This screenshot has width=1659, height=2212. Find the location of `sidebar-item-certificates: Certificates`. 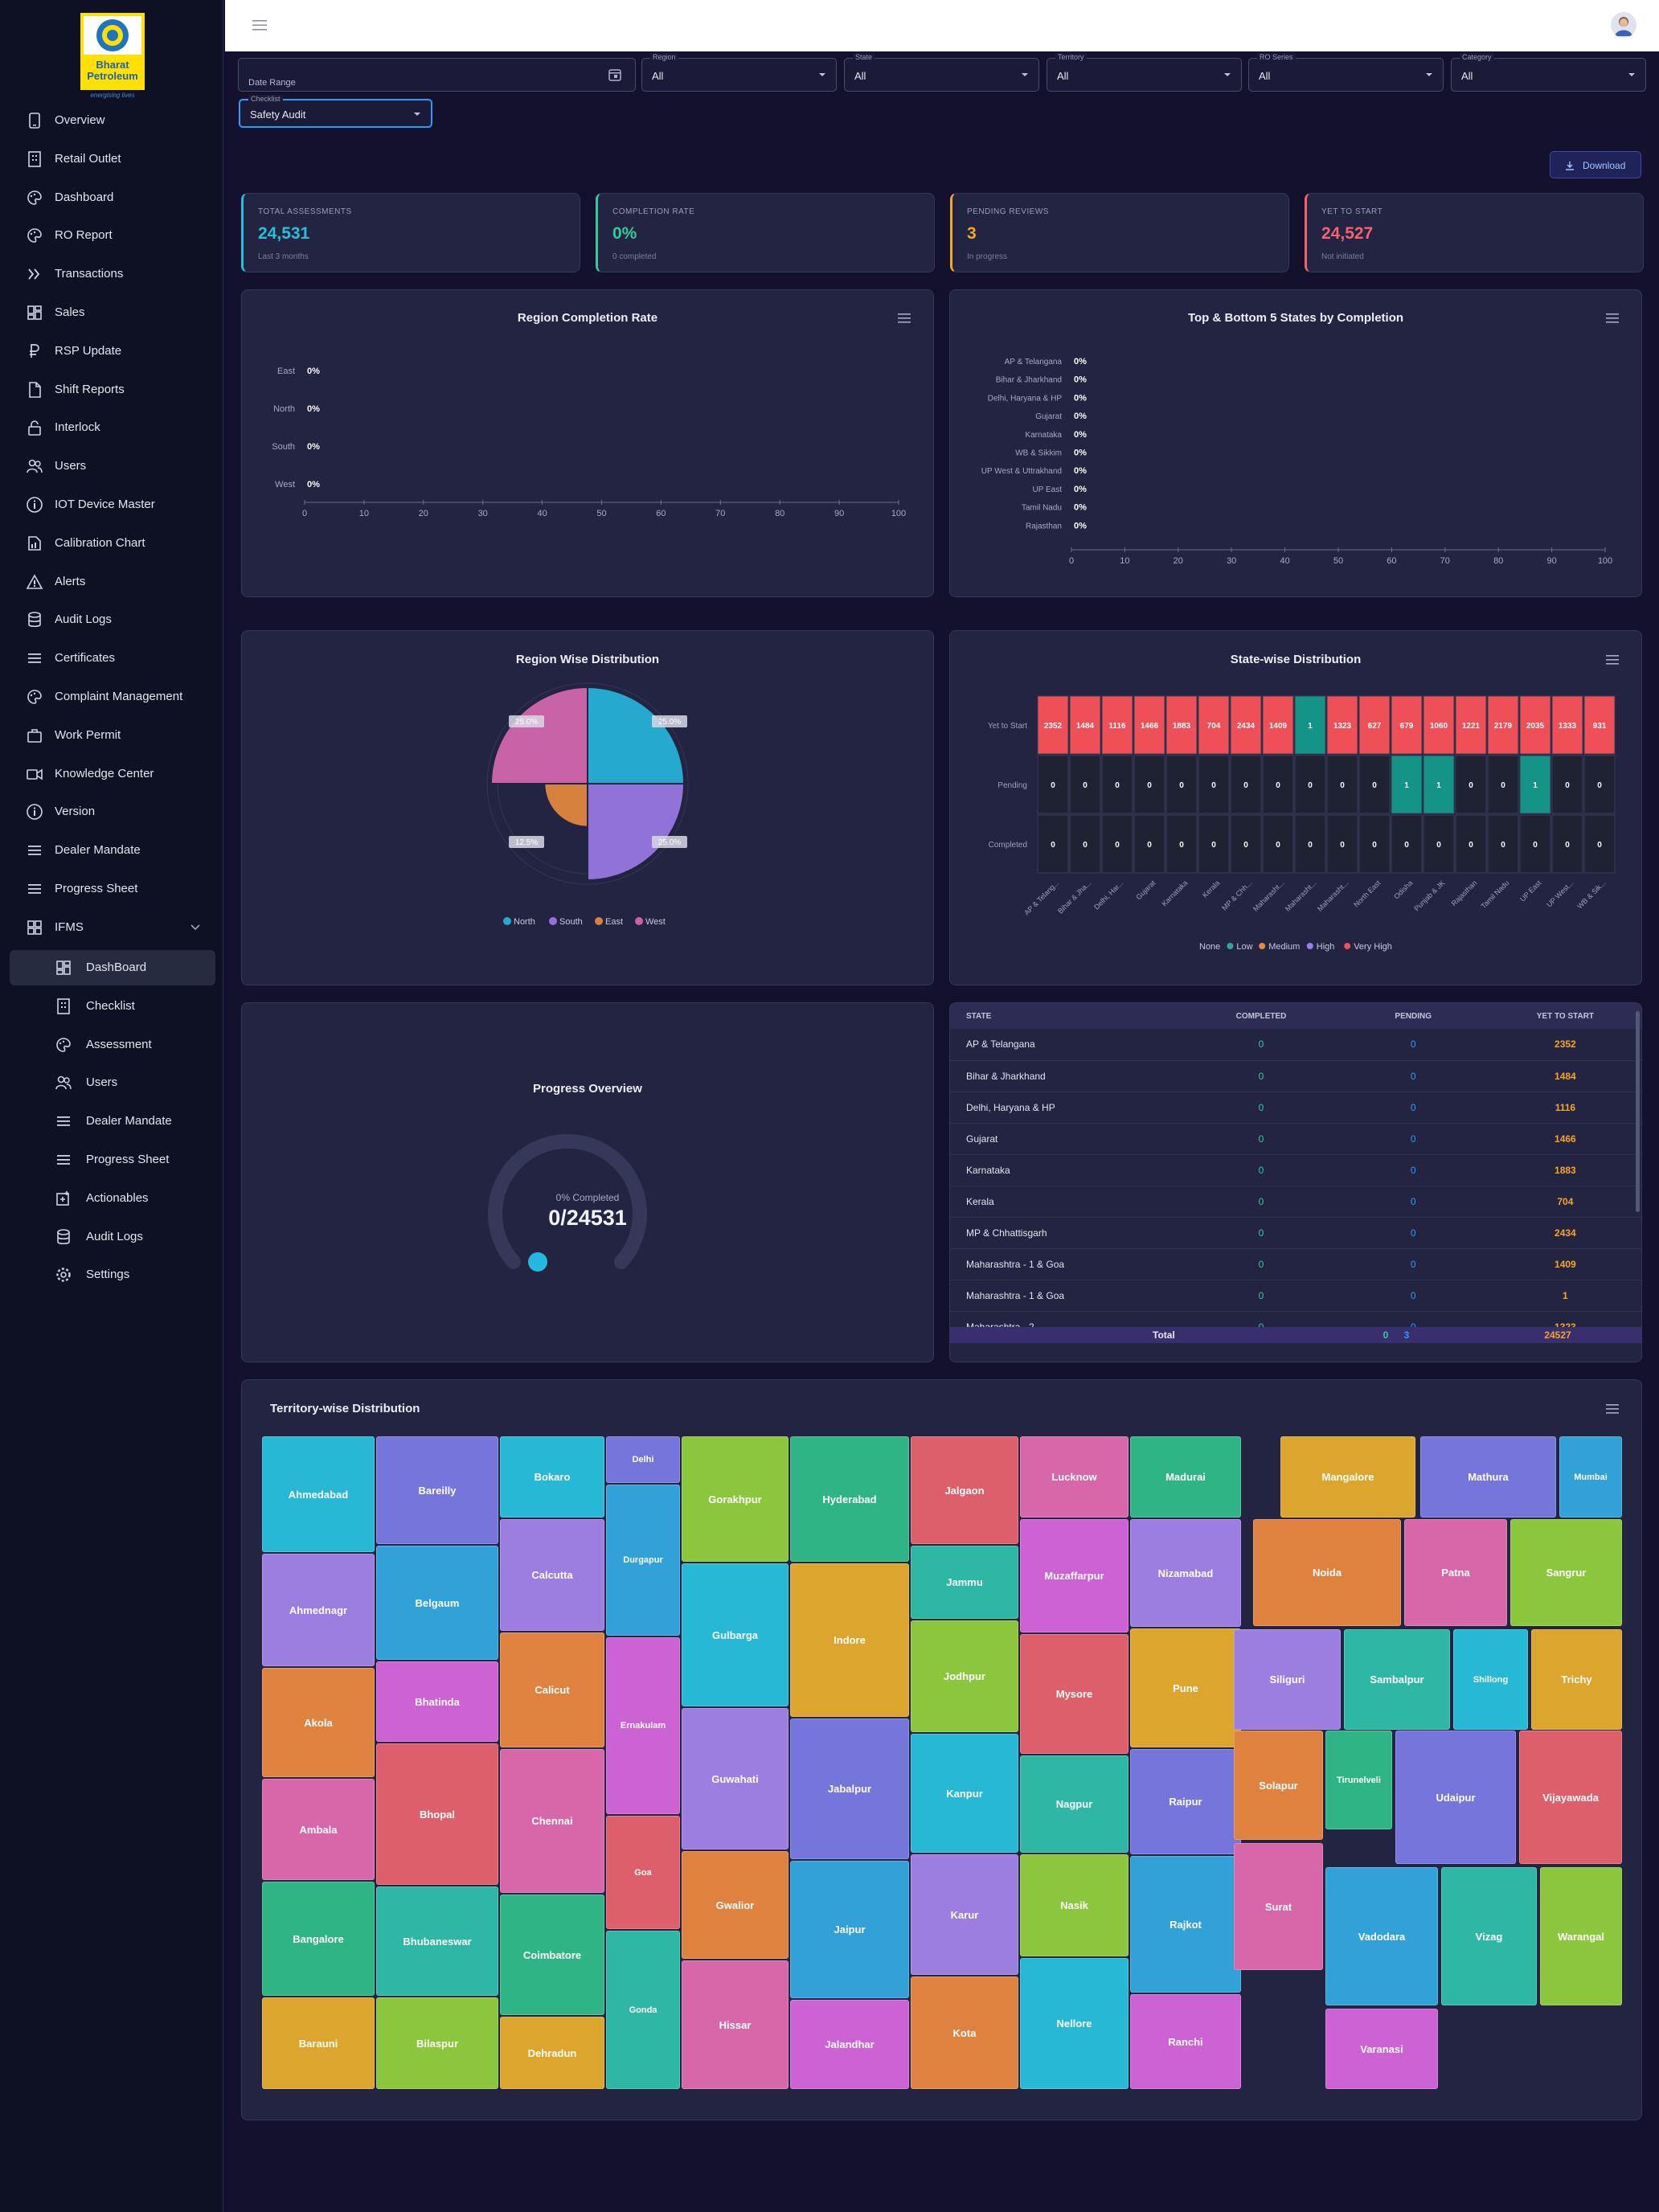

sidebar-item-certificates: Certificates is located at coordinates (112, 658).